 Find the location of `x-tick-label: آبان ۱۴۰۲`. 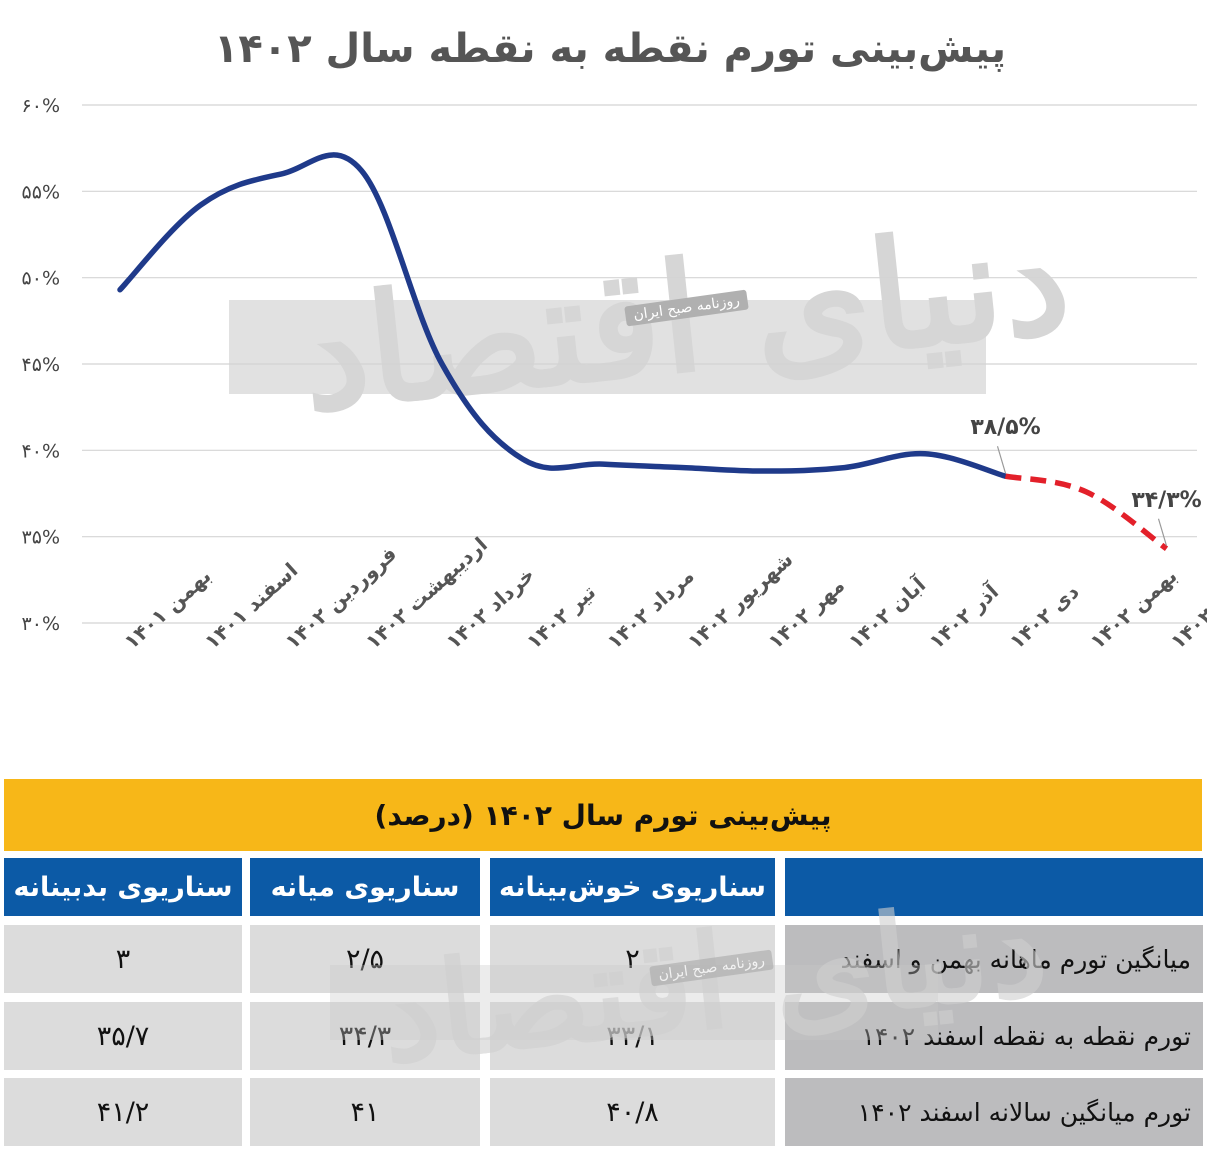

x-tick-label: آبان ۱۴۰۲ is located at coordinates (887, 612).